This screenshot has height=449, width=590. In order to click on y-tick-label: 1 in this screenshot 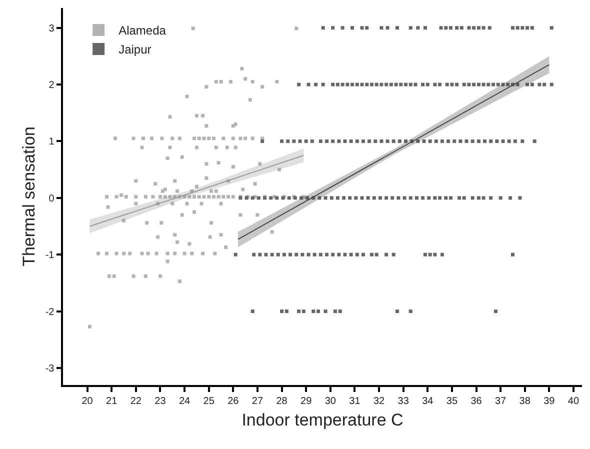, I will do `click(51, 142)`.